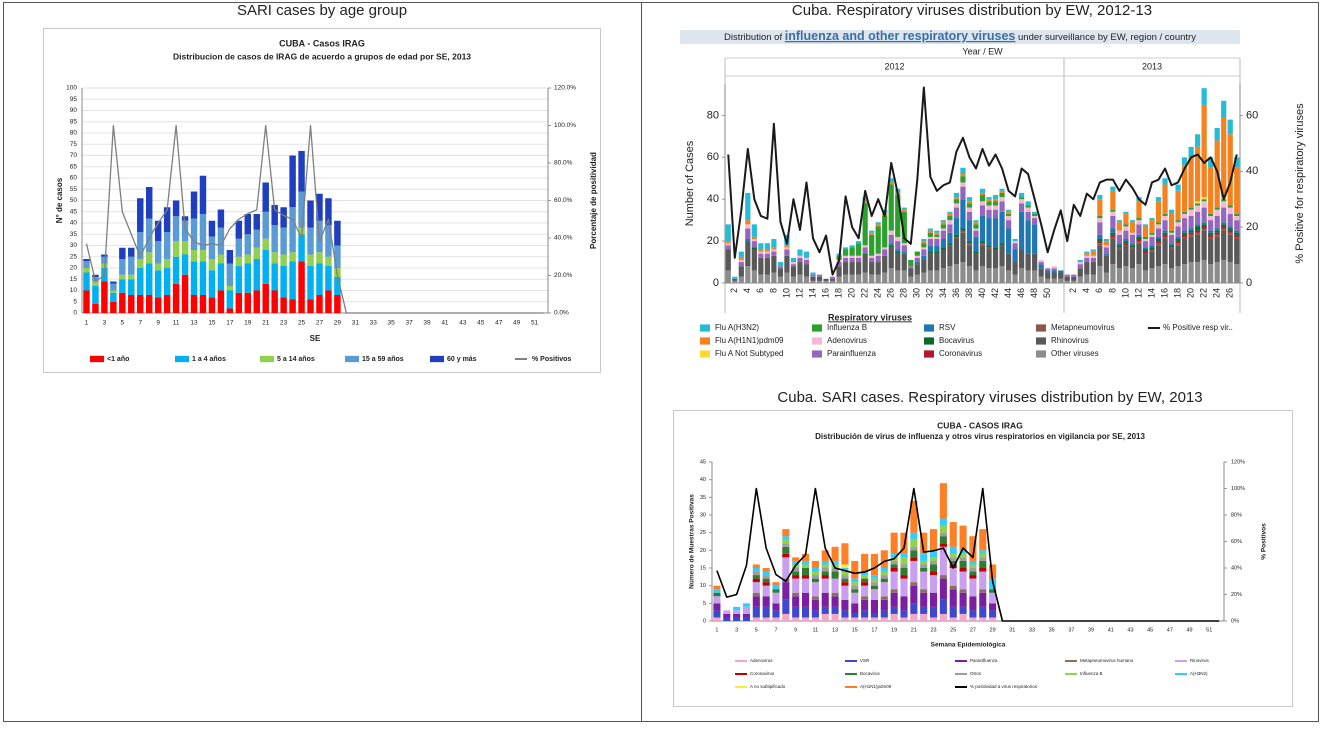 This screenshot has height=730, width=1322. I want to click on x-tick-label: 15, so click(855, 630).